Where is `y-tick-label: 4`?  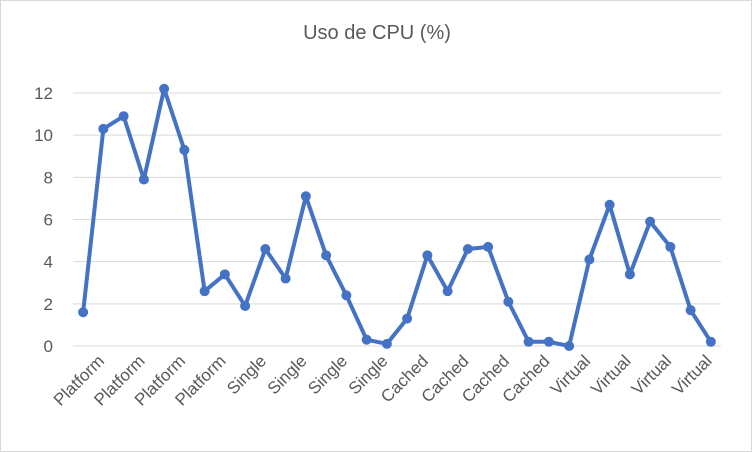
y-tick-label: 4 is located at coordinates (48, 262).